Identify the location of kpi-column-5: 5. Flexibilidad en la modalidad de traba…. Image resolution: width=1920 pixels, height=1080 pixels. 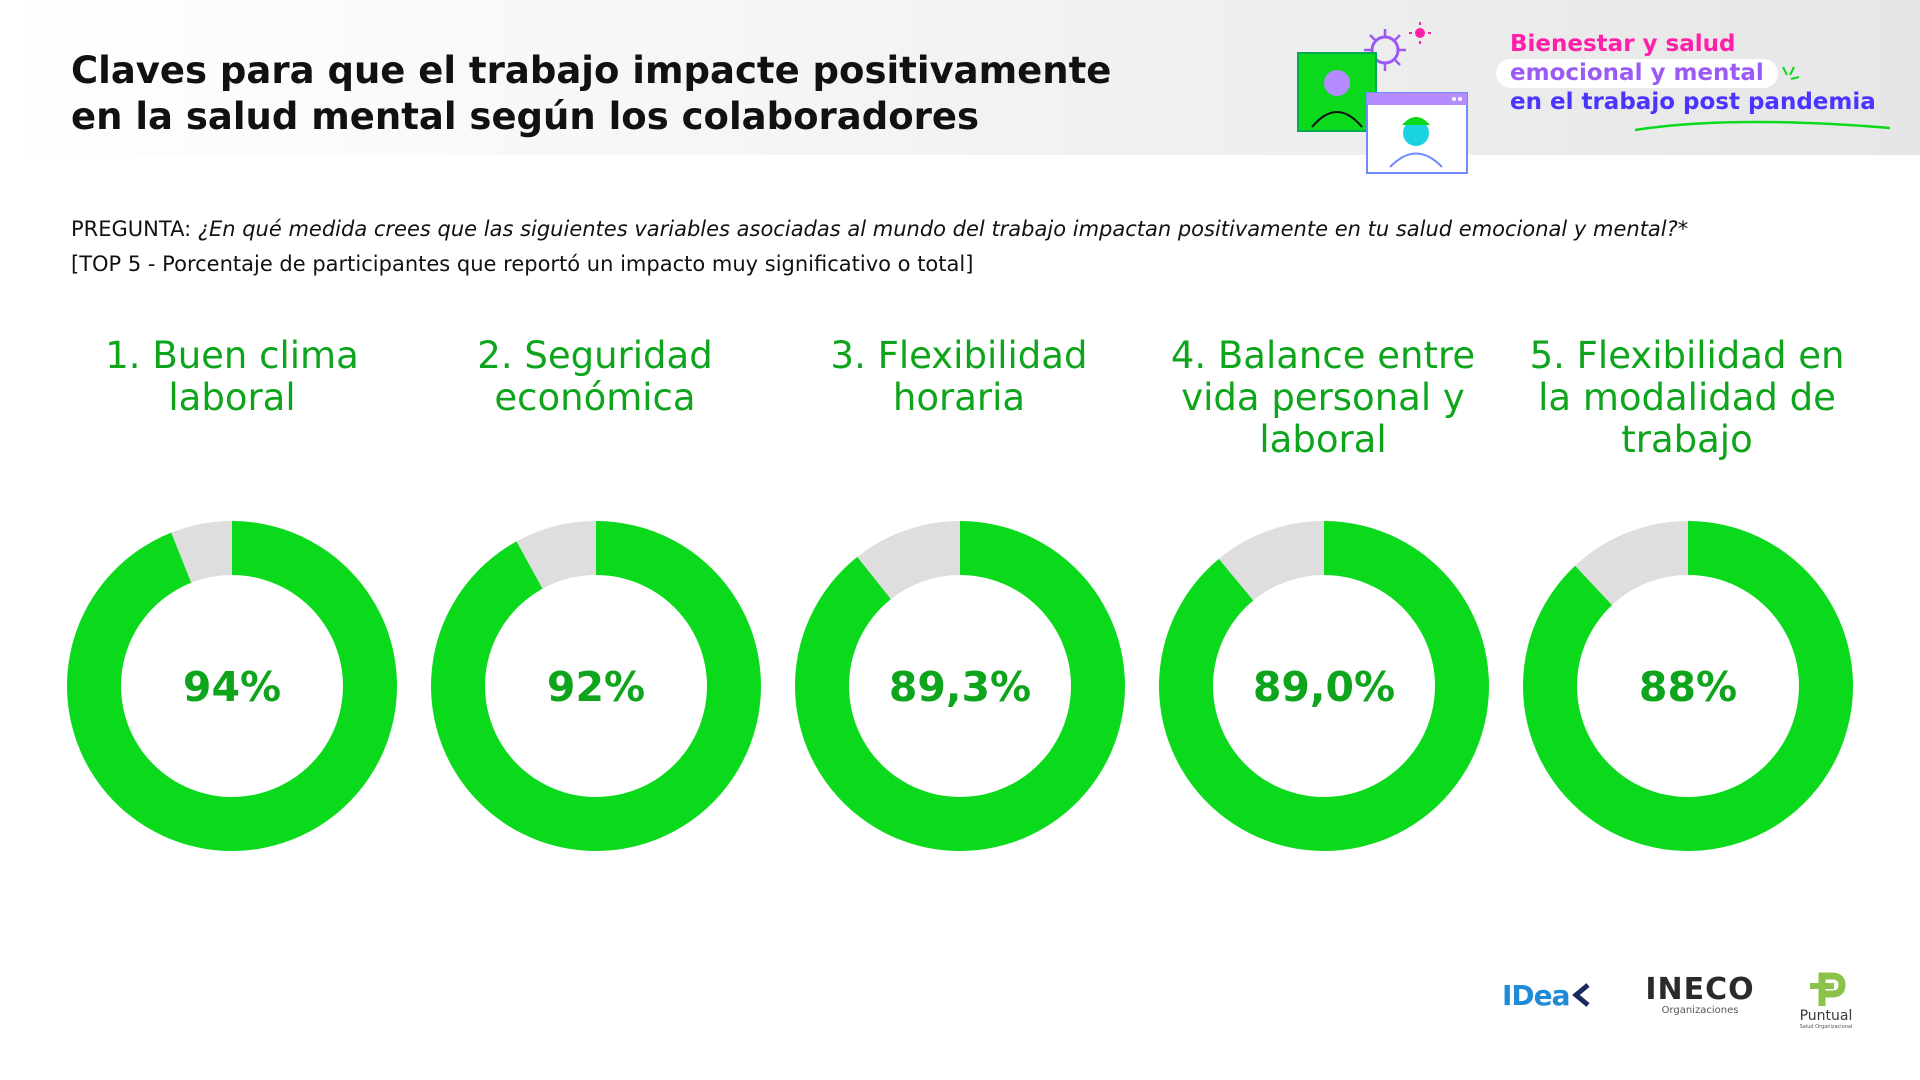
(1687, 410).